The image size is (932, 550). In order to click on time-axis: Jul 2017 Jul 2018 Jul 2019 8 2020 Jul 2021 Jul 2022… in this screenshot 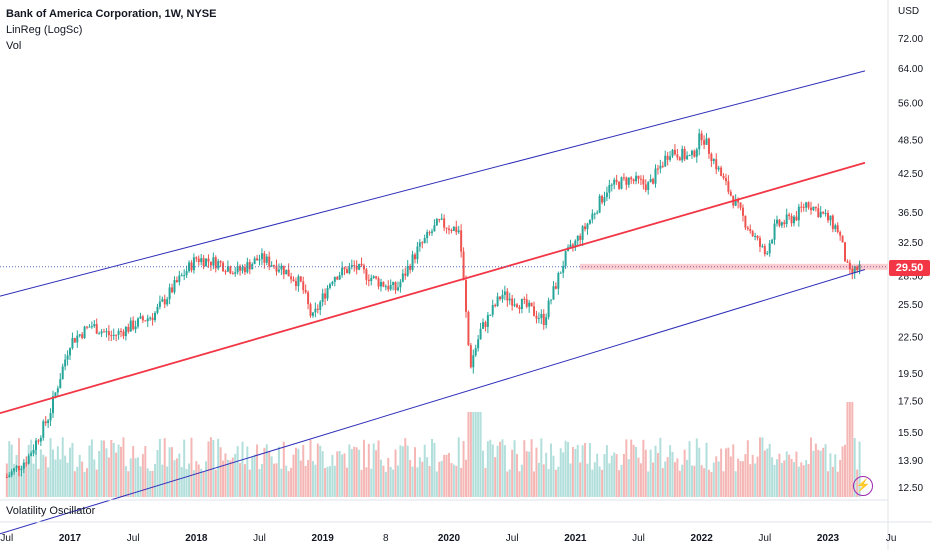, I will do `click(448, 538)`.